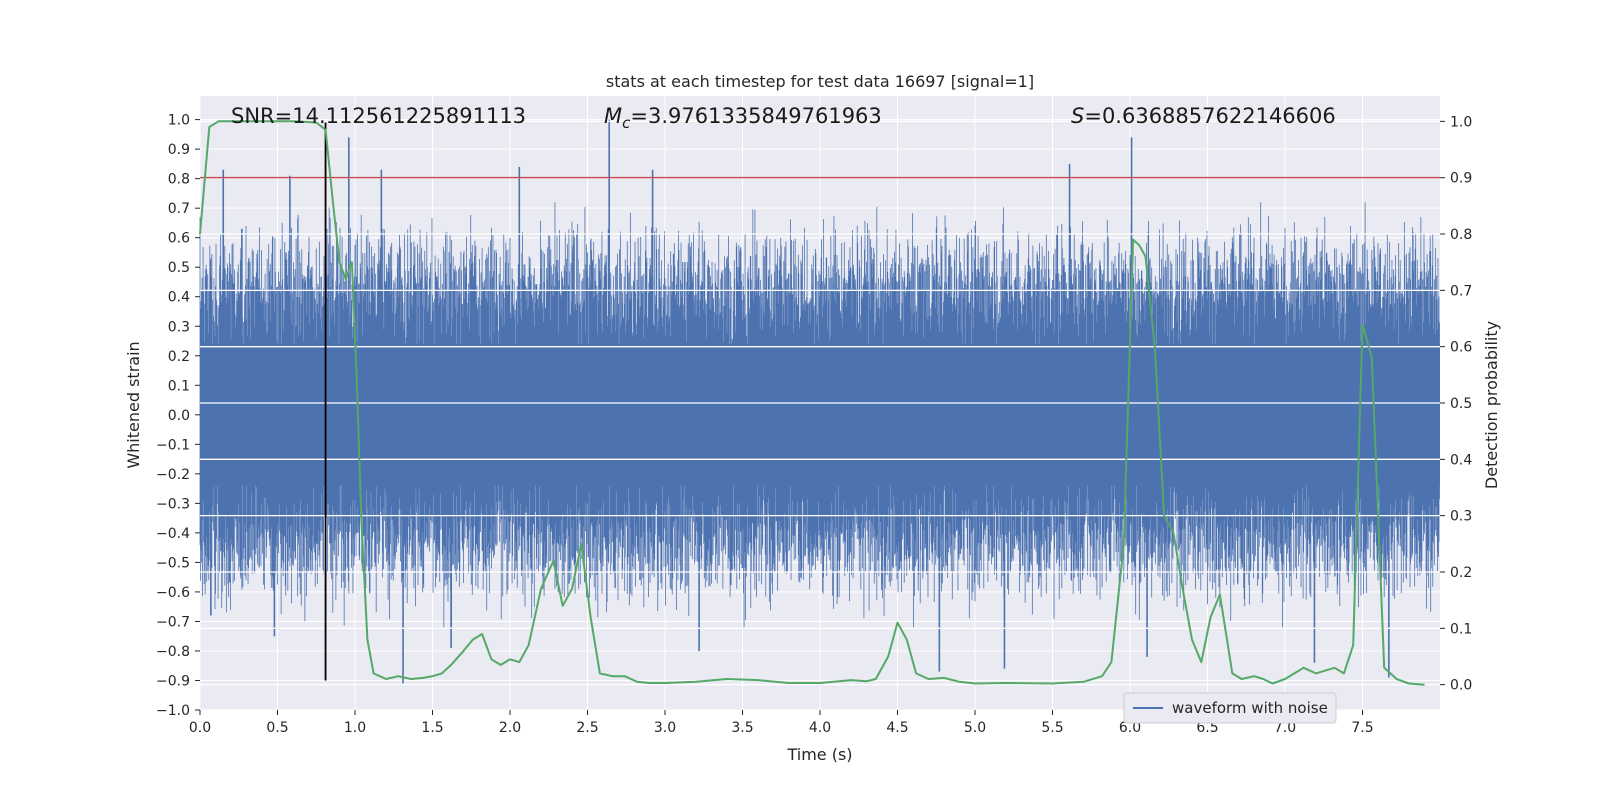 Image resolution: width=1600 pixels, height=800 pixels. I want to click on y2-tick-label: 0.8, so click(1461, 235).